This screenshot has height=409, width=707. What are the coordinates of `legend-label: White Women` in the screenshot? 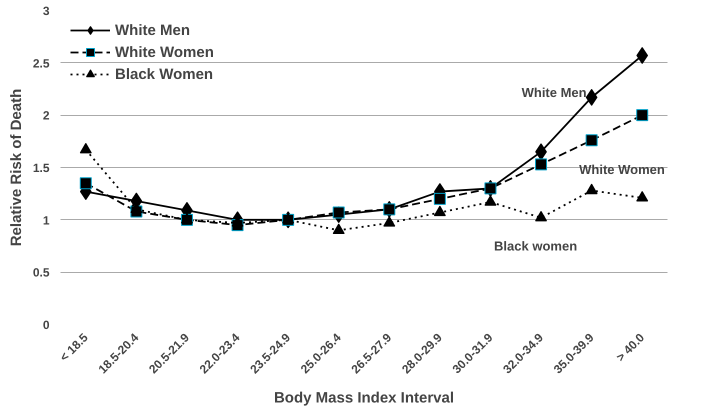 It's located at (164, 52).